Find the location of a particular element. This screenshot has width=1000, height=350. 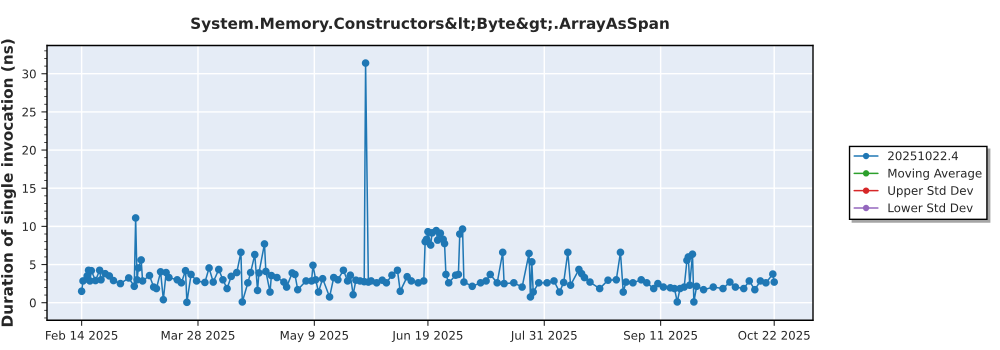

y-tick-label: 10 is located at coordinates (29, 227).